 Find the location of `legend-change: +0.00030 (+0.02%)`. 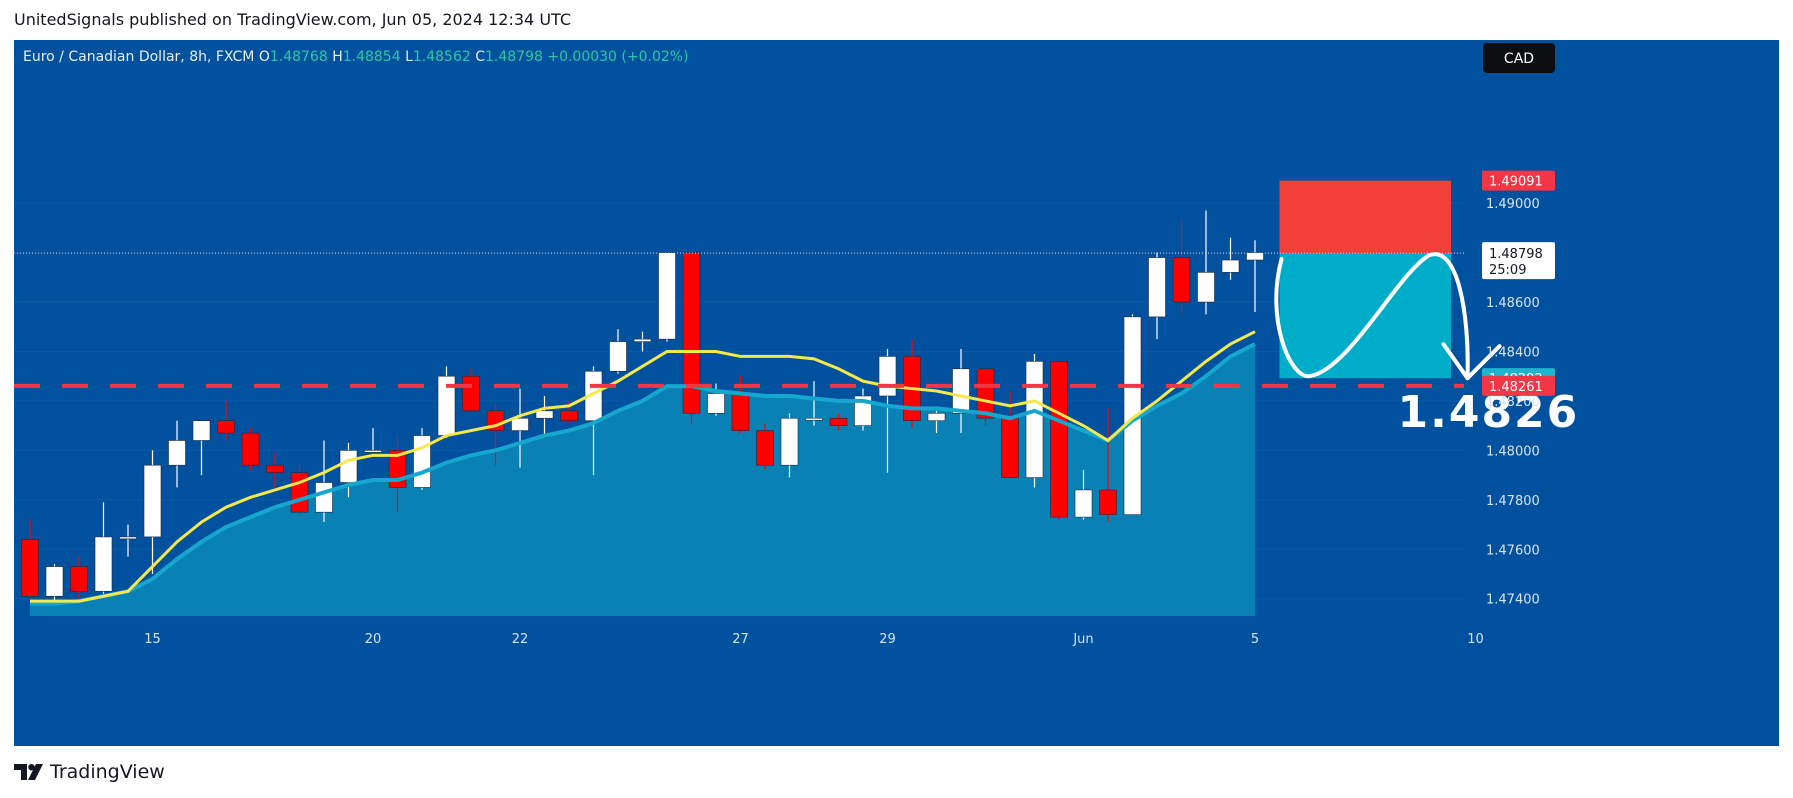

legend-change: +0.00030 (+0.02%) is located at coordinates (617, 57).